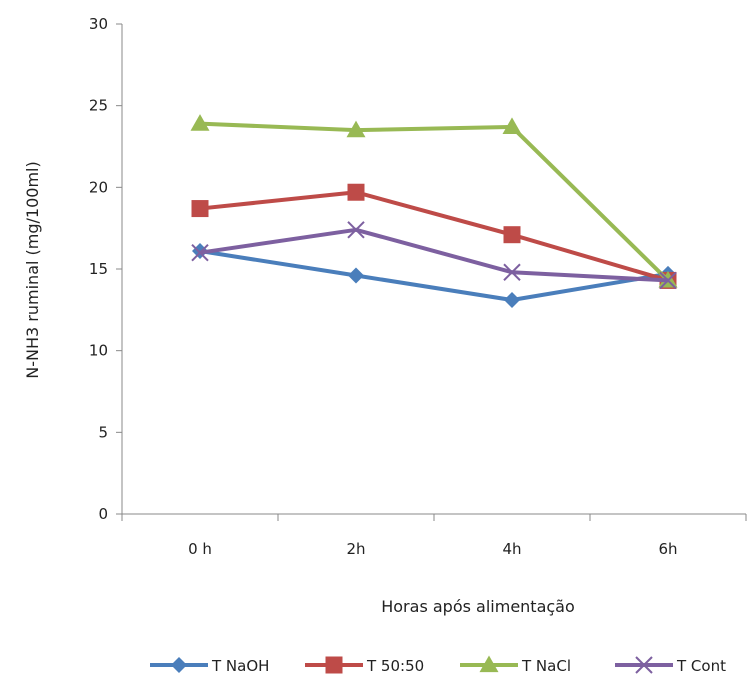 The image size is (749, 681). Describe the element at coordinates (355, 549) in the screenshot. I see `x-tick-label: 2h` at that location.